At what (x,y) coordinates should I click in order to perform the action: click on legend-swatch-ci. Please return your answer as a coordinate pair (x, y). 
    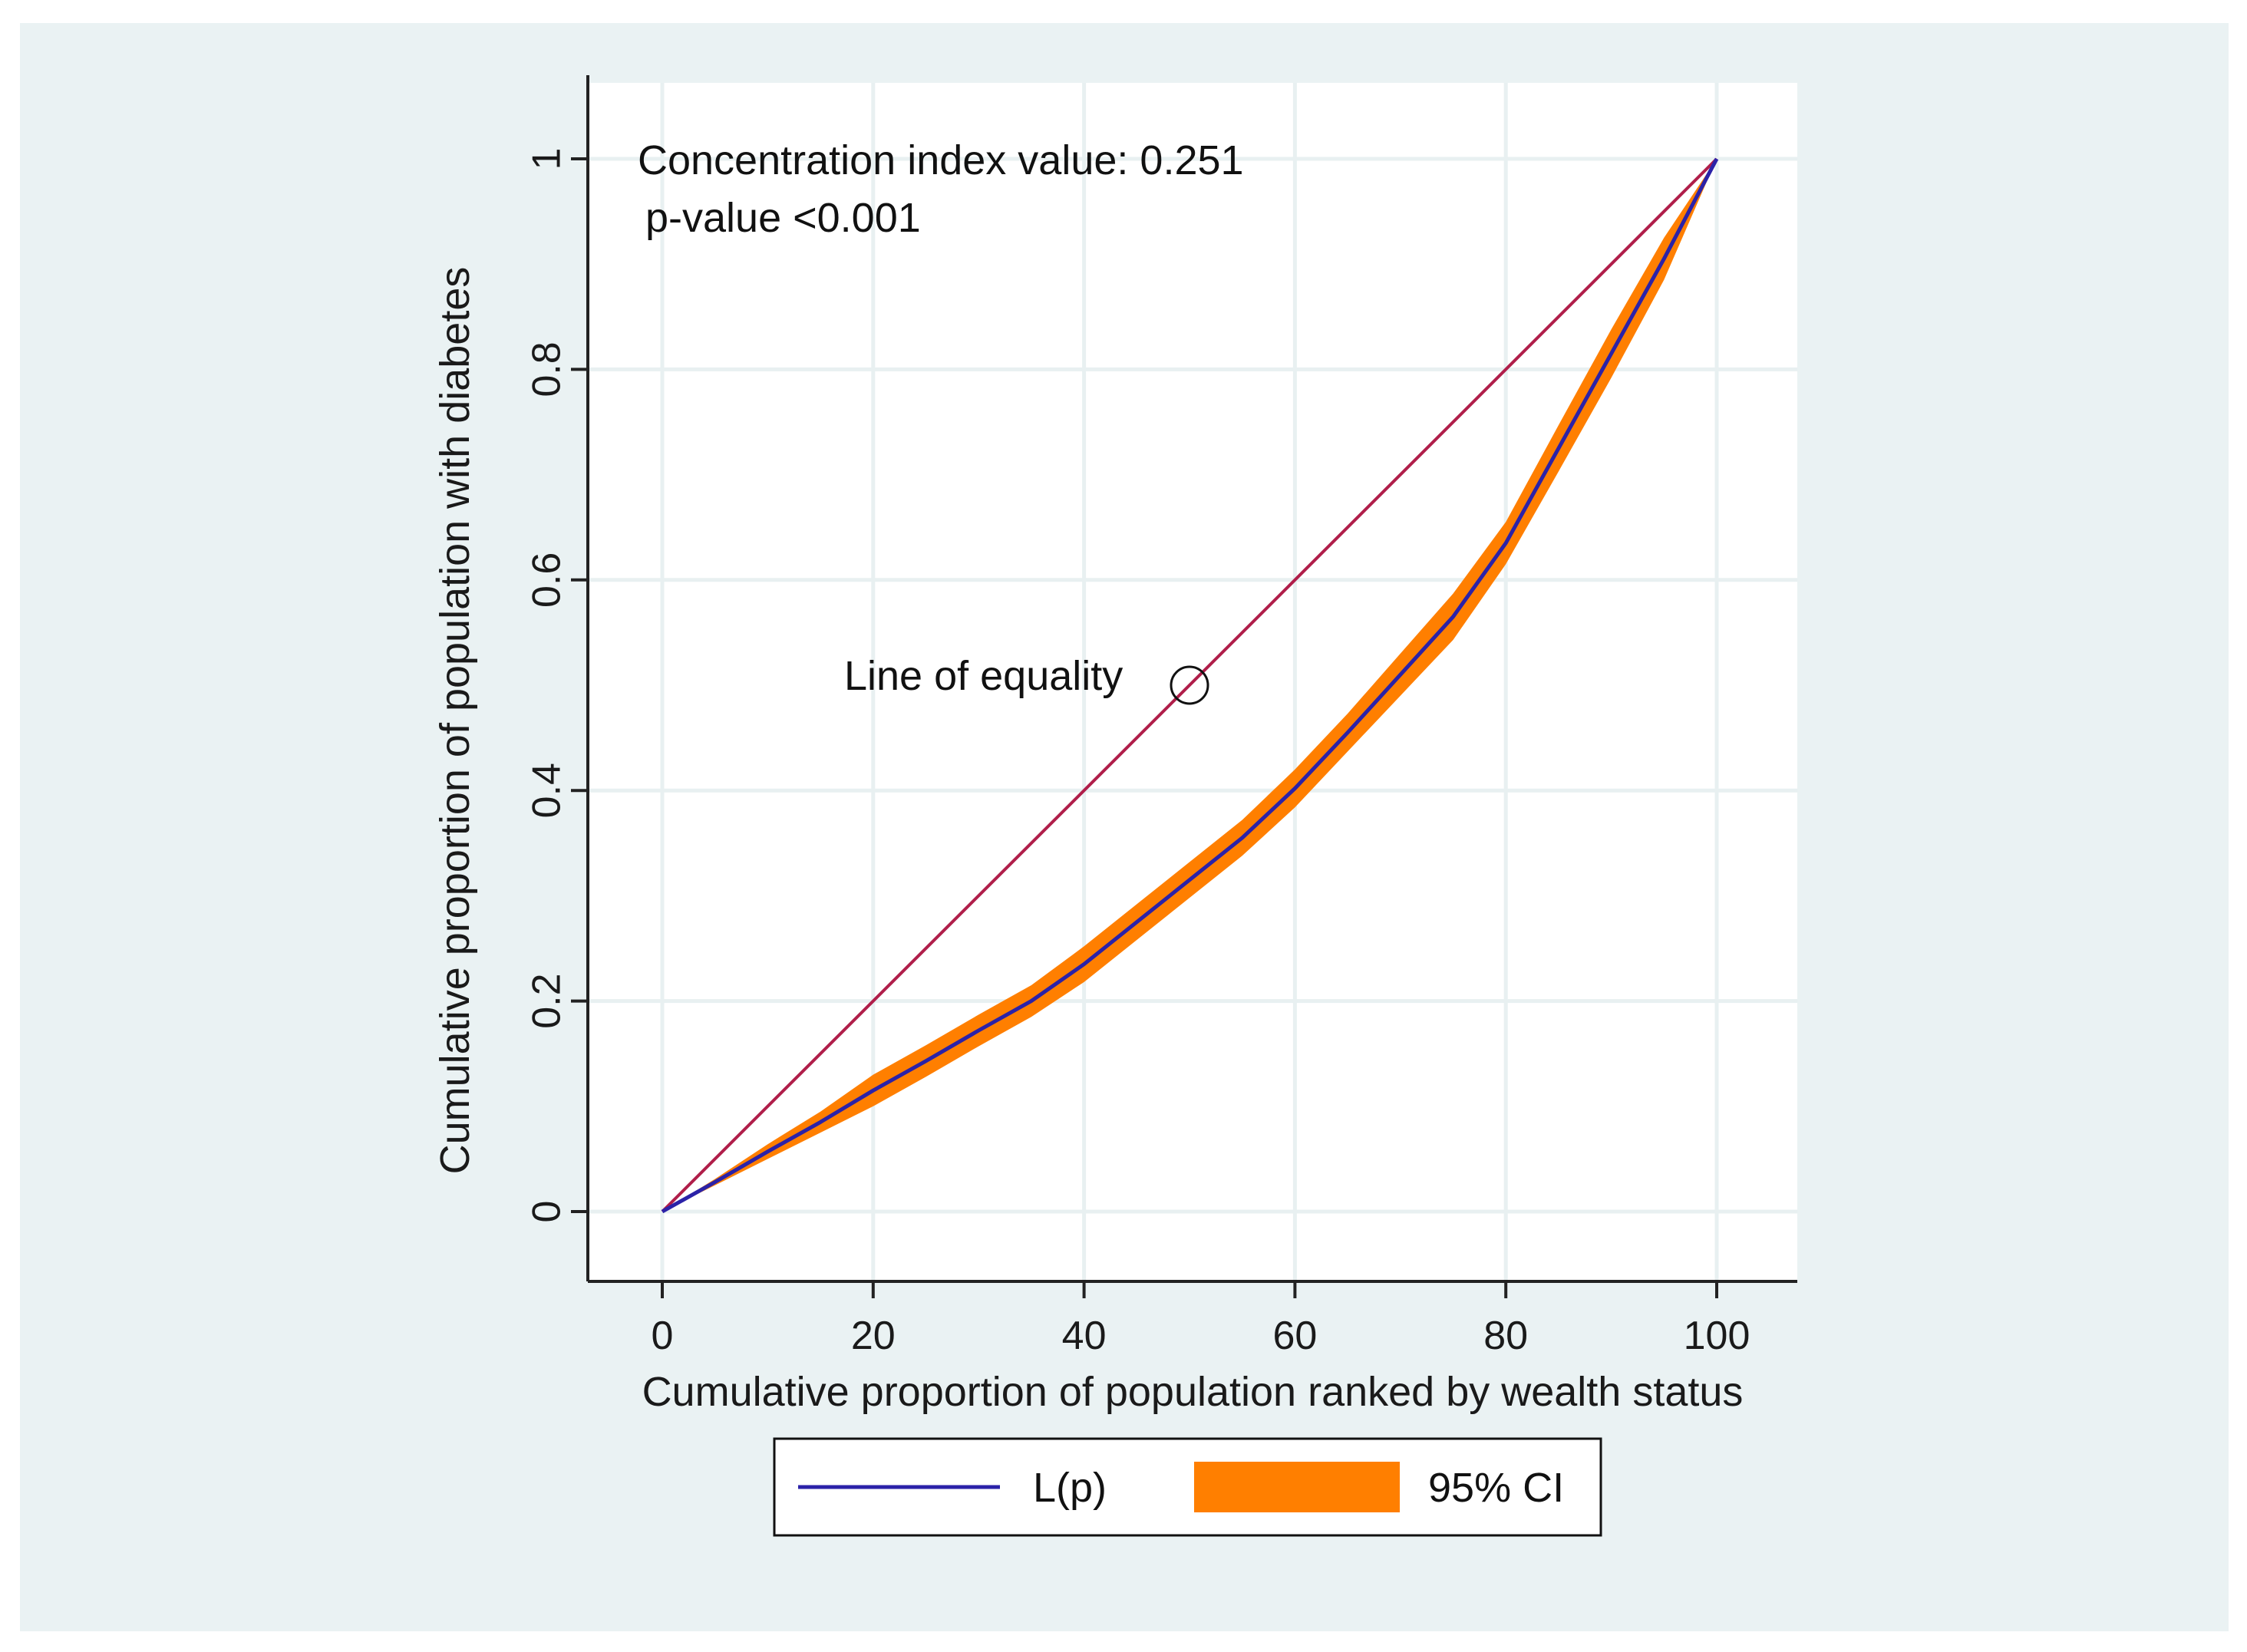
    Looking at the image, I should click on (1297, 1487).